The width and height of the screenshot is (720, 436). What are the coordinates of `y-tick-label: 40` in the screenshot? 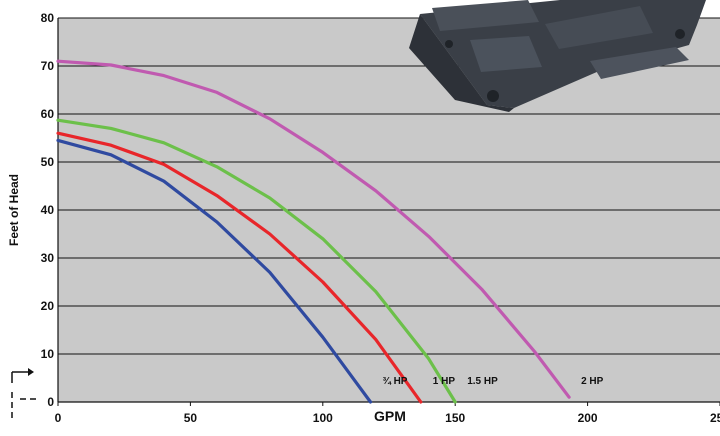 It's located at (48, 210).